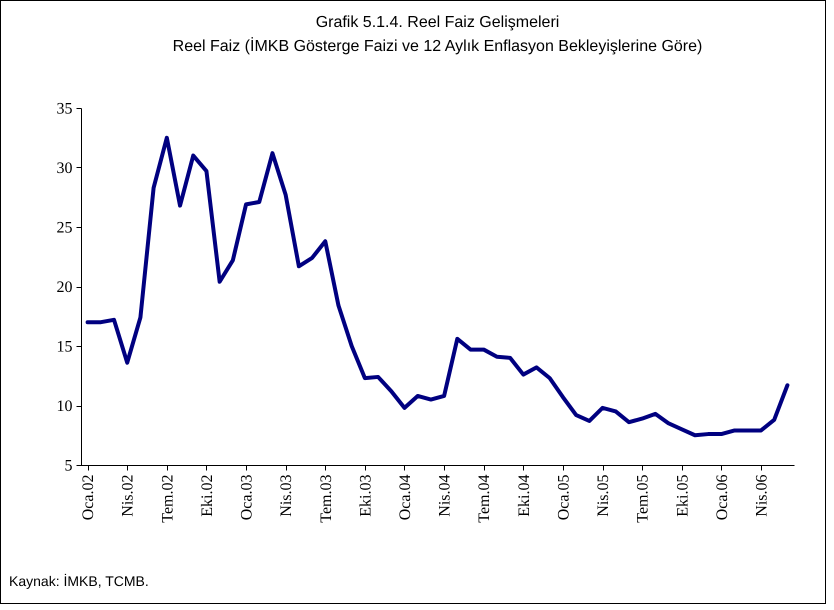 This screenshot has height=610, width=834. Describe the element at coordinates (64, 228) in the screenshot. I see `y-tick-label: 25` at that location.